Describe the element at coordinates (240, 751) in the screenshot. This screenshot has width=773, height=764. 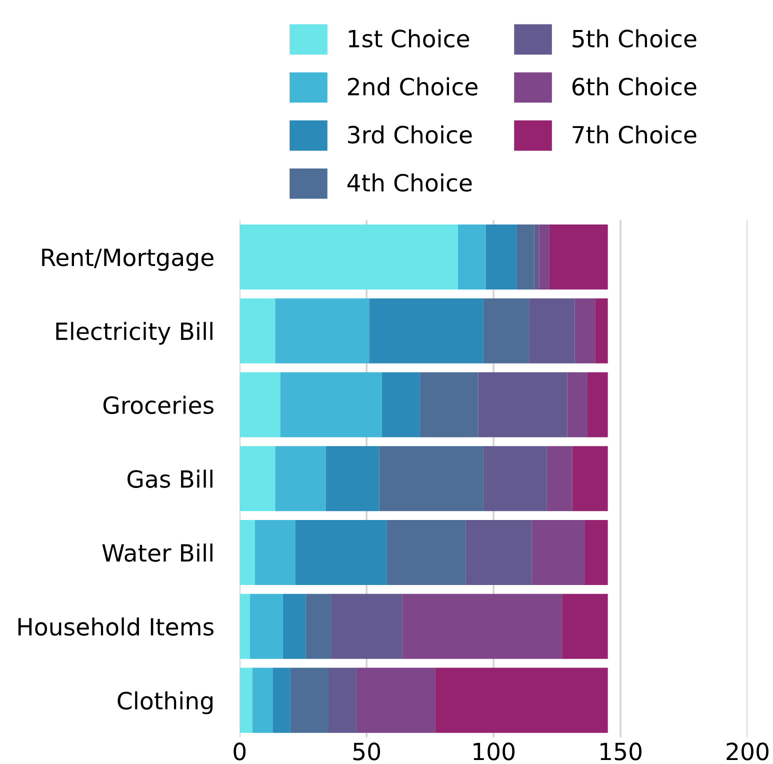
I see `x-tick-label: 0` at that location.